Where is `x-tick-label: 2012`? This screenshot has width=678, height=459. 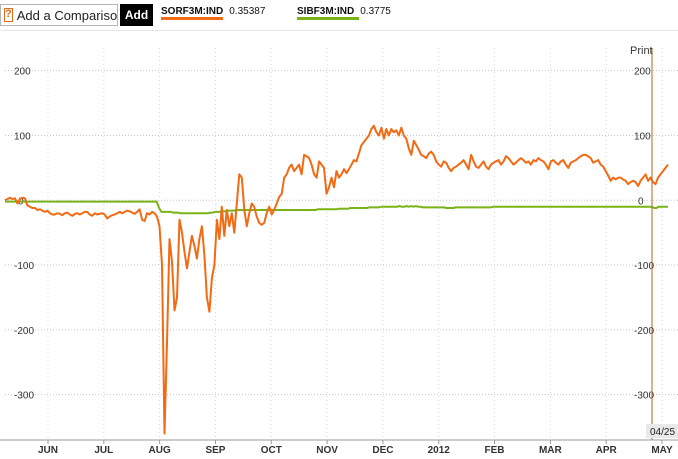
x-tick-label: 2012 is located at coordinates (439, 450).